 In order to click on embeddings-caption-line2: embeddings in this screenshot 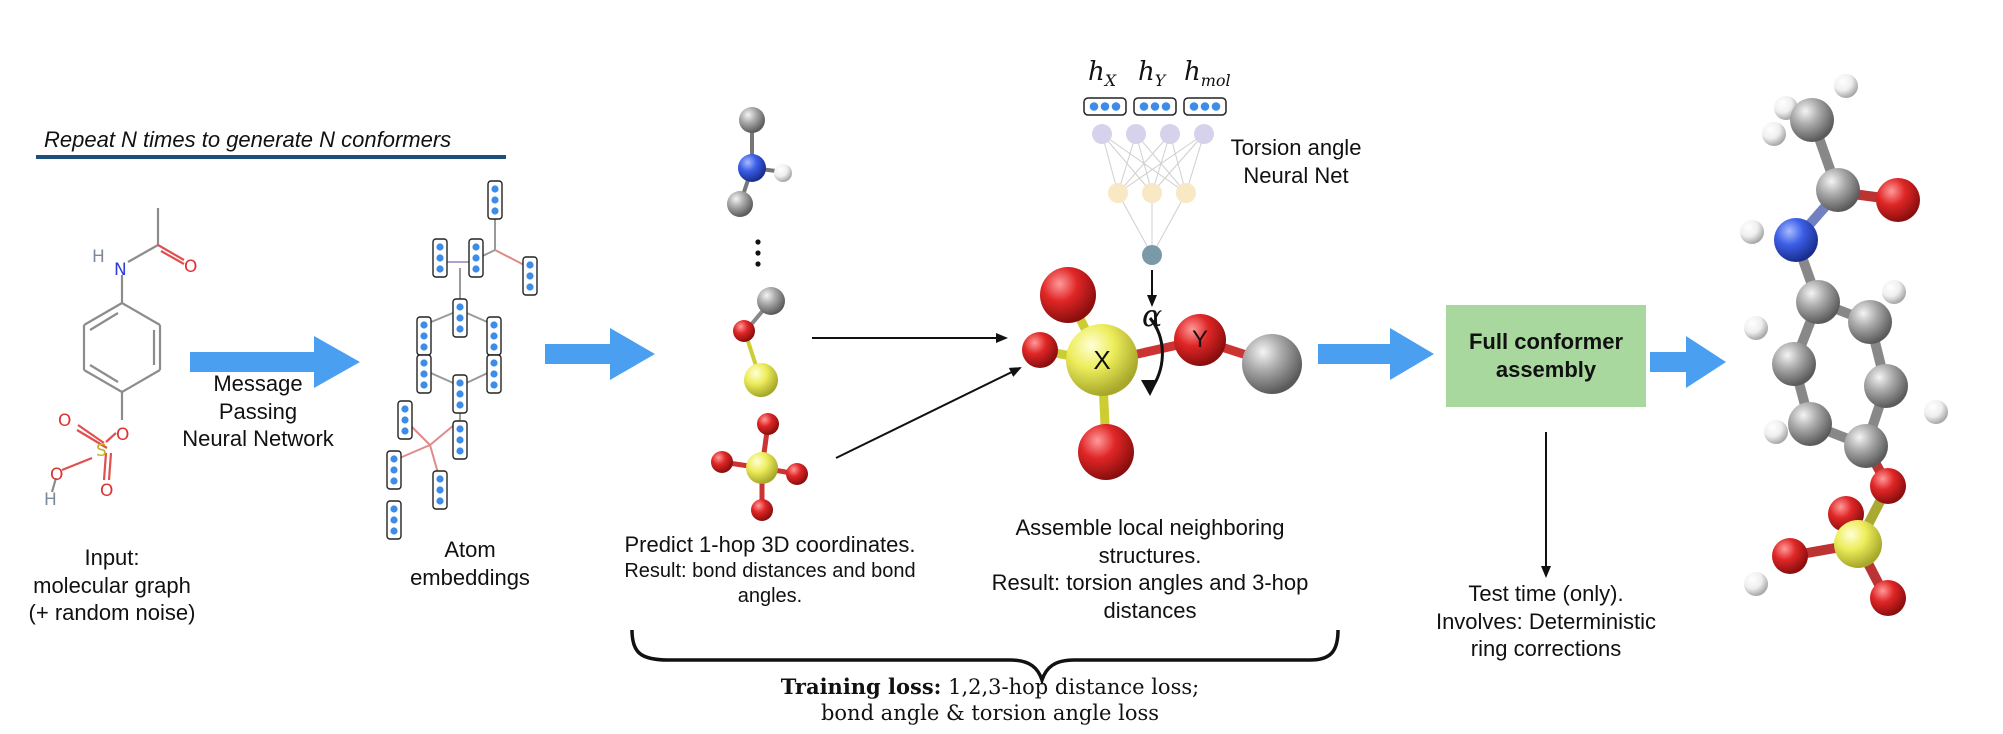, I will do `click(470, 577)`.